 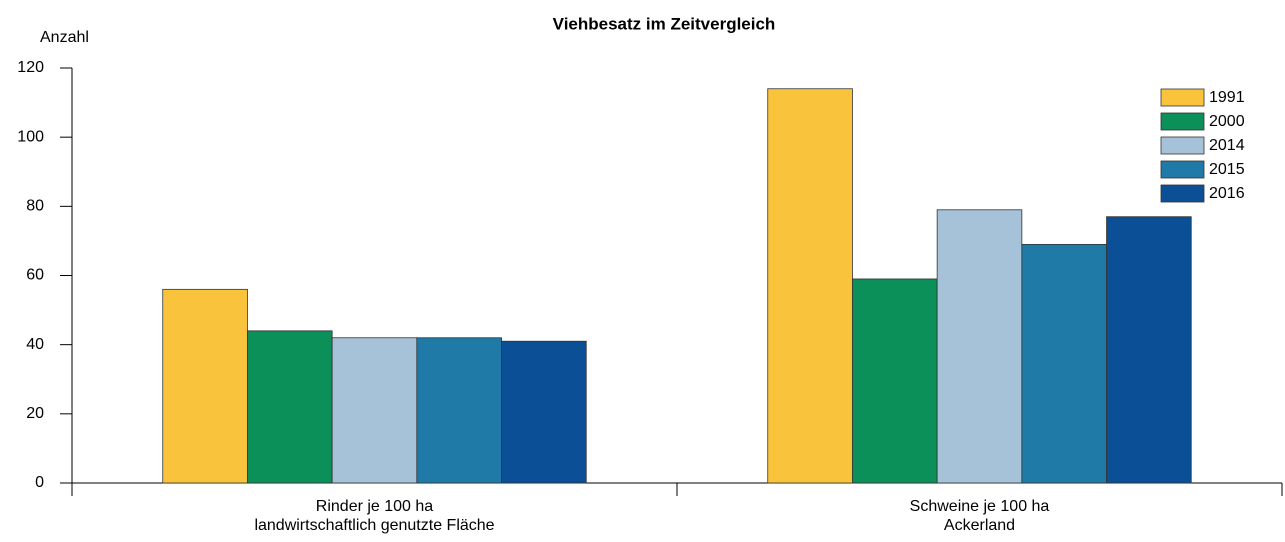 I want to click on x-tick-label: Schweine je 100 ha Ackerland, so click(x=979, y=516).